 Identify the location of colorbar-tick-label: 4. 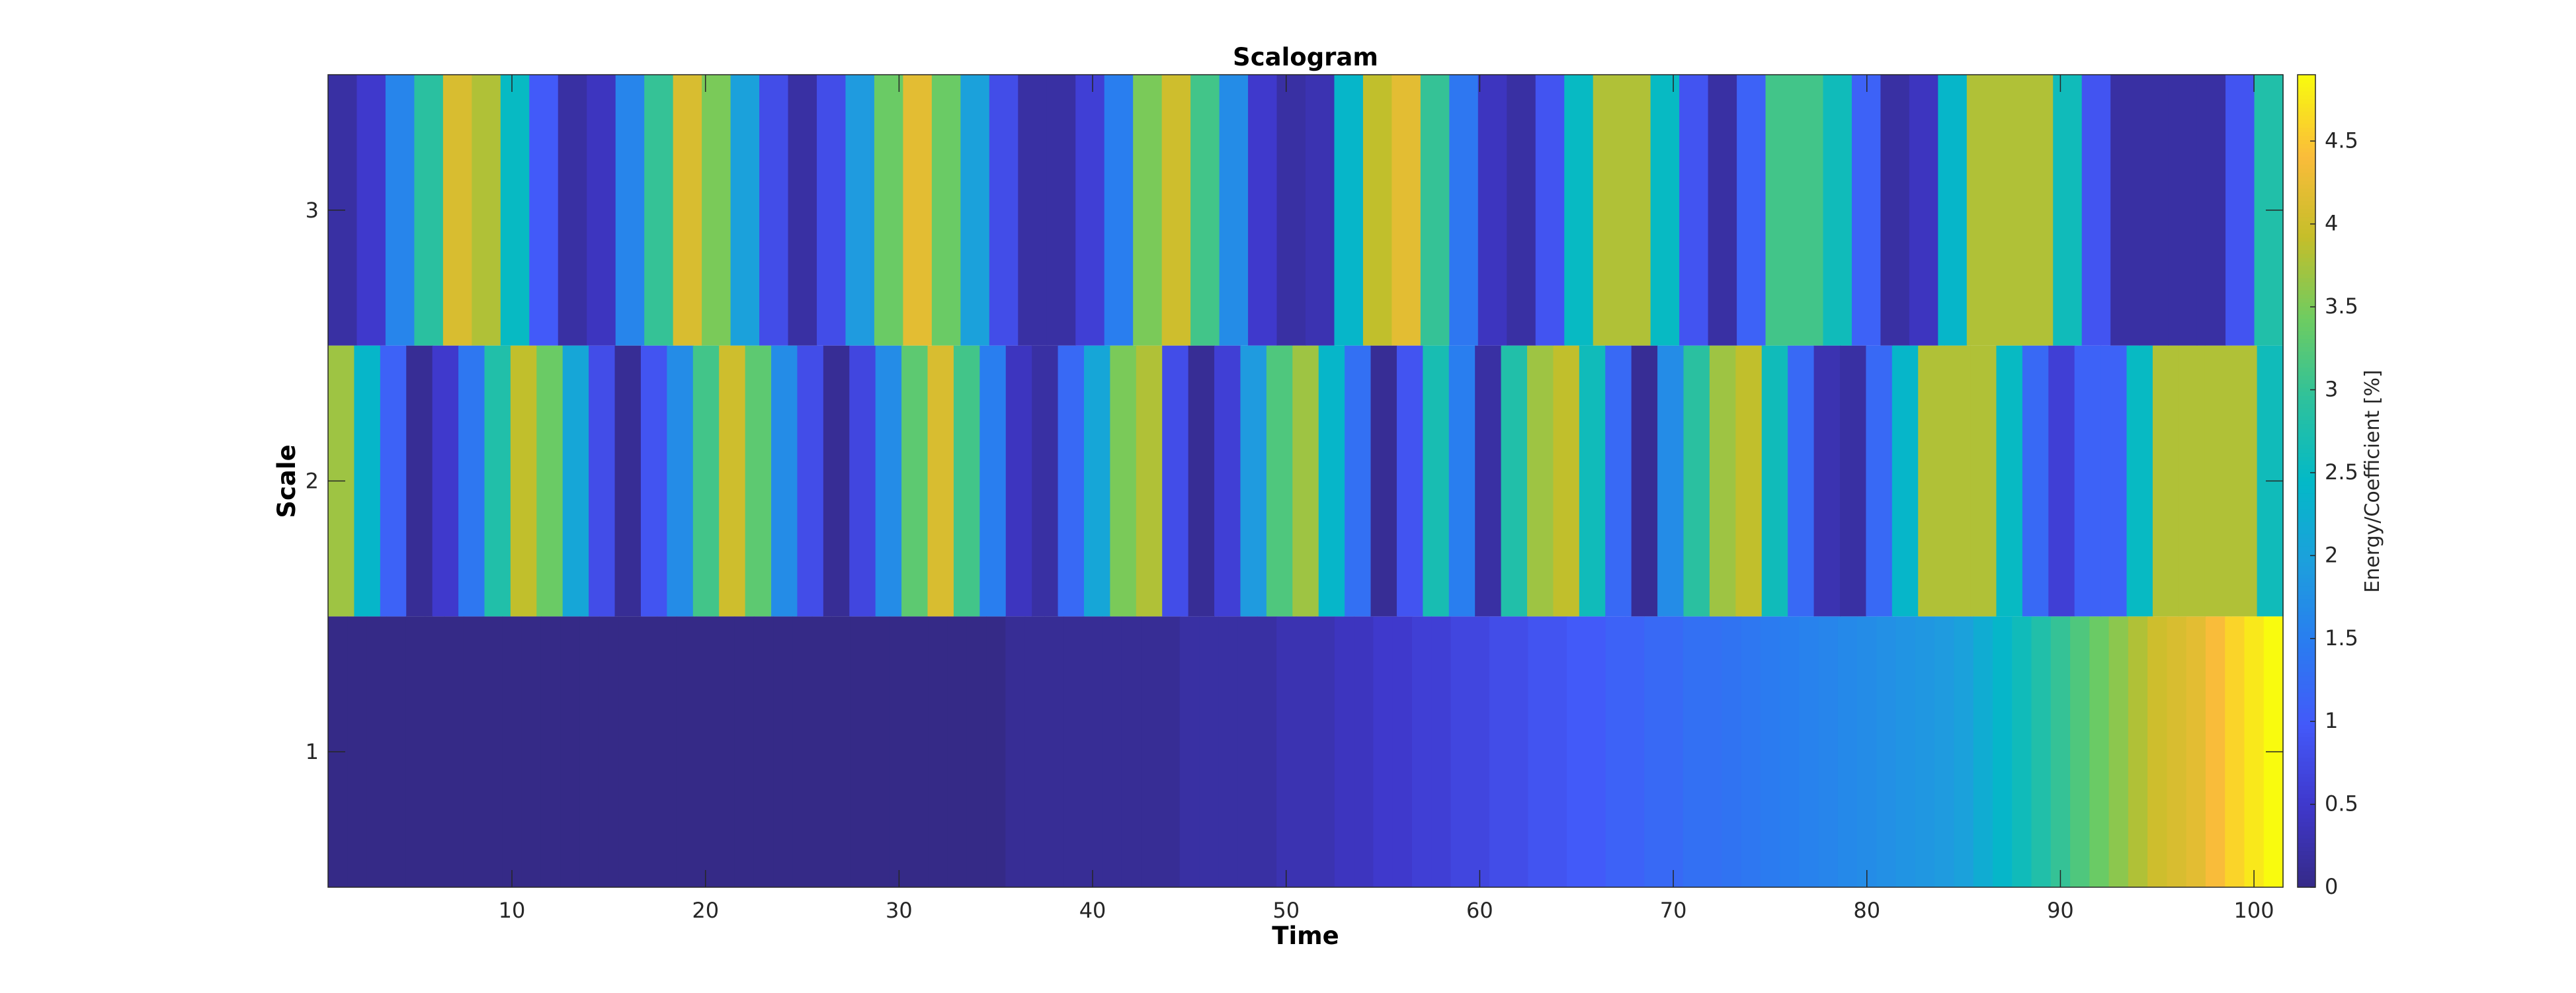
(2331, 223).